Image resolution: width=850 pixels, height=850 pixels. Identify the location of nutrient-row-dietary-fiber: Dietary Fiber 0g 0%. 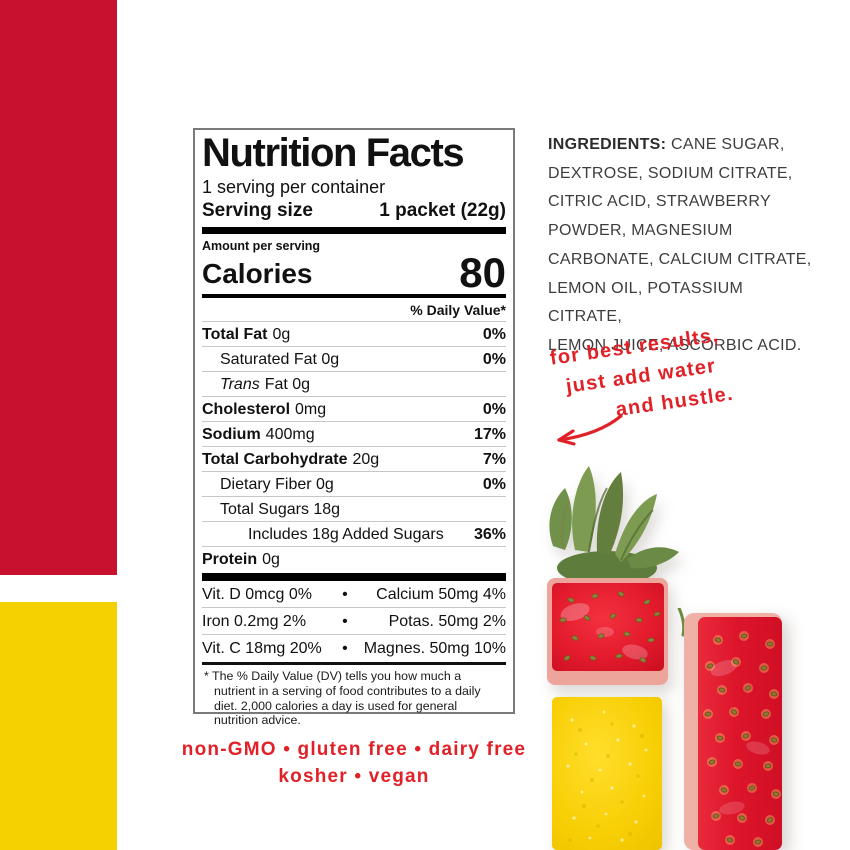
(354, 483).